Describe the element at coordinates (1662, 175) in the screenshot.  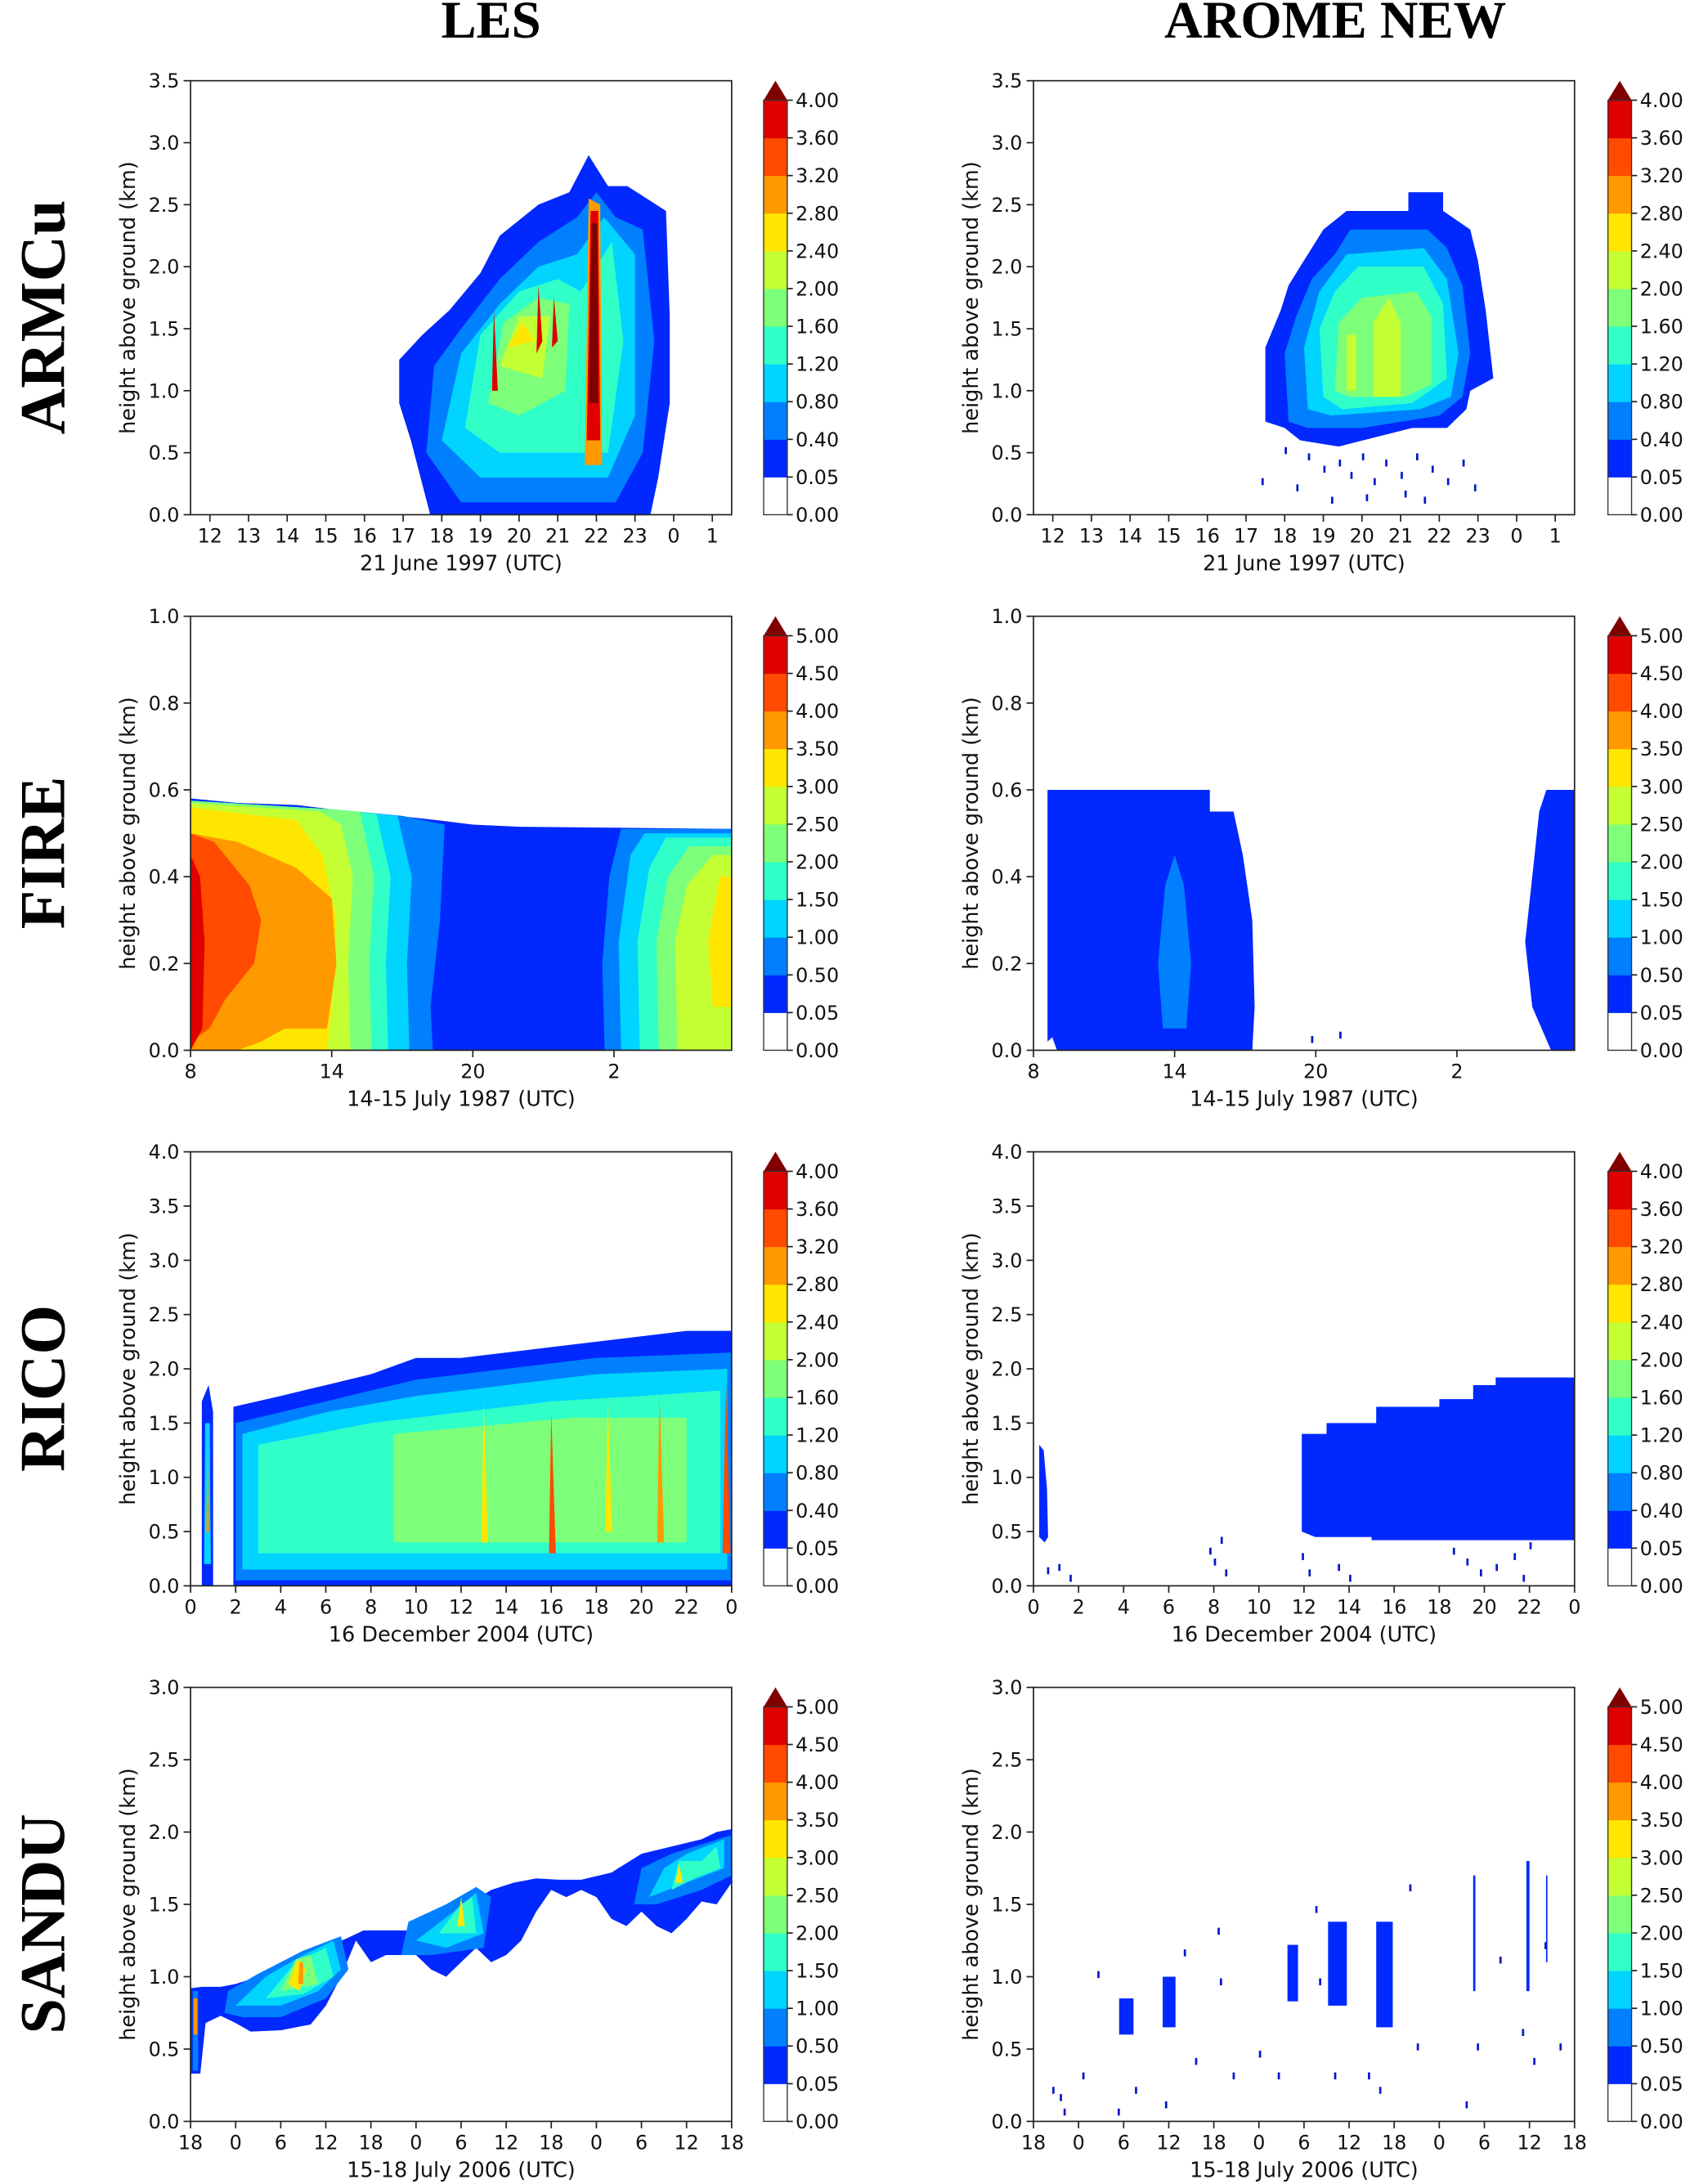
I see `colorbar-tick-label: 3.20` at that location.